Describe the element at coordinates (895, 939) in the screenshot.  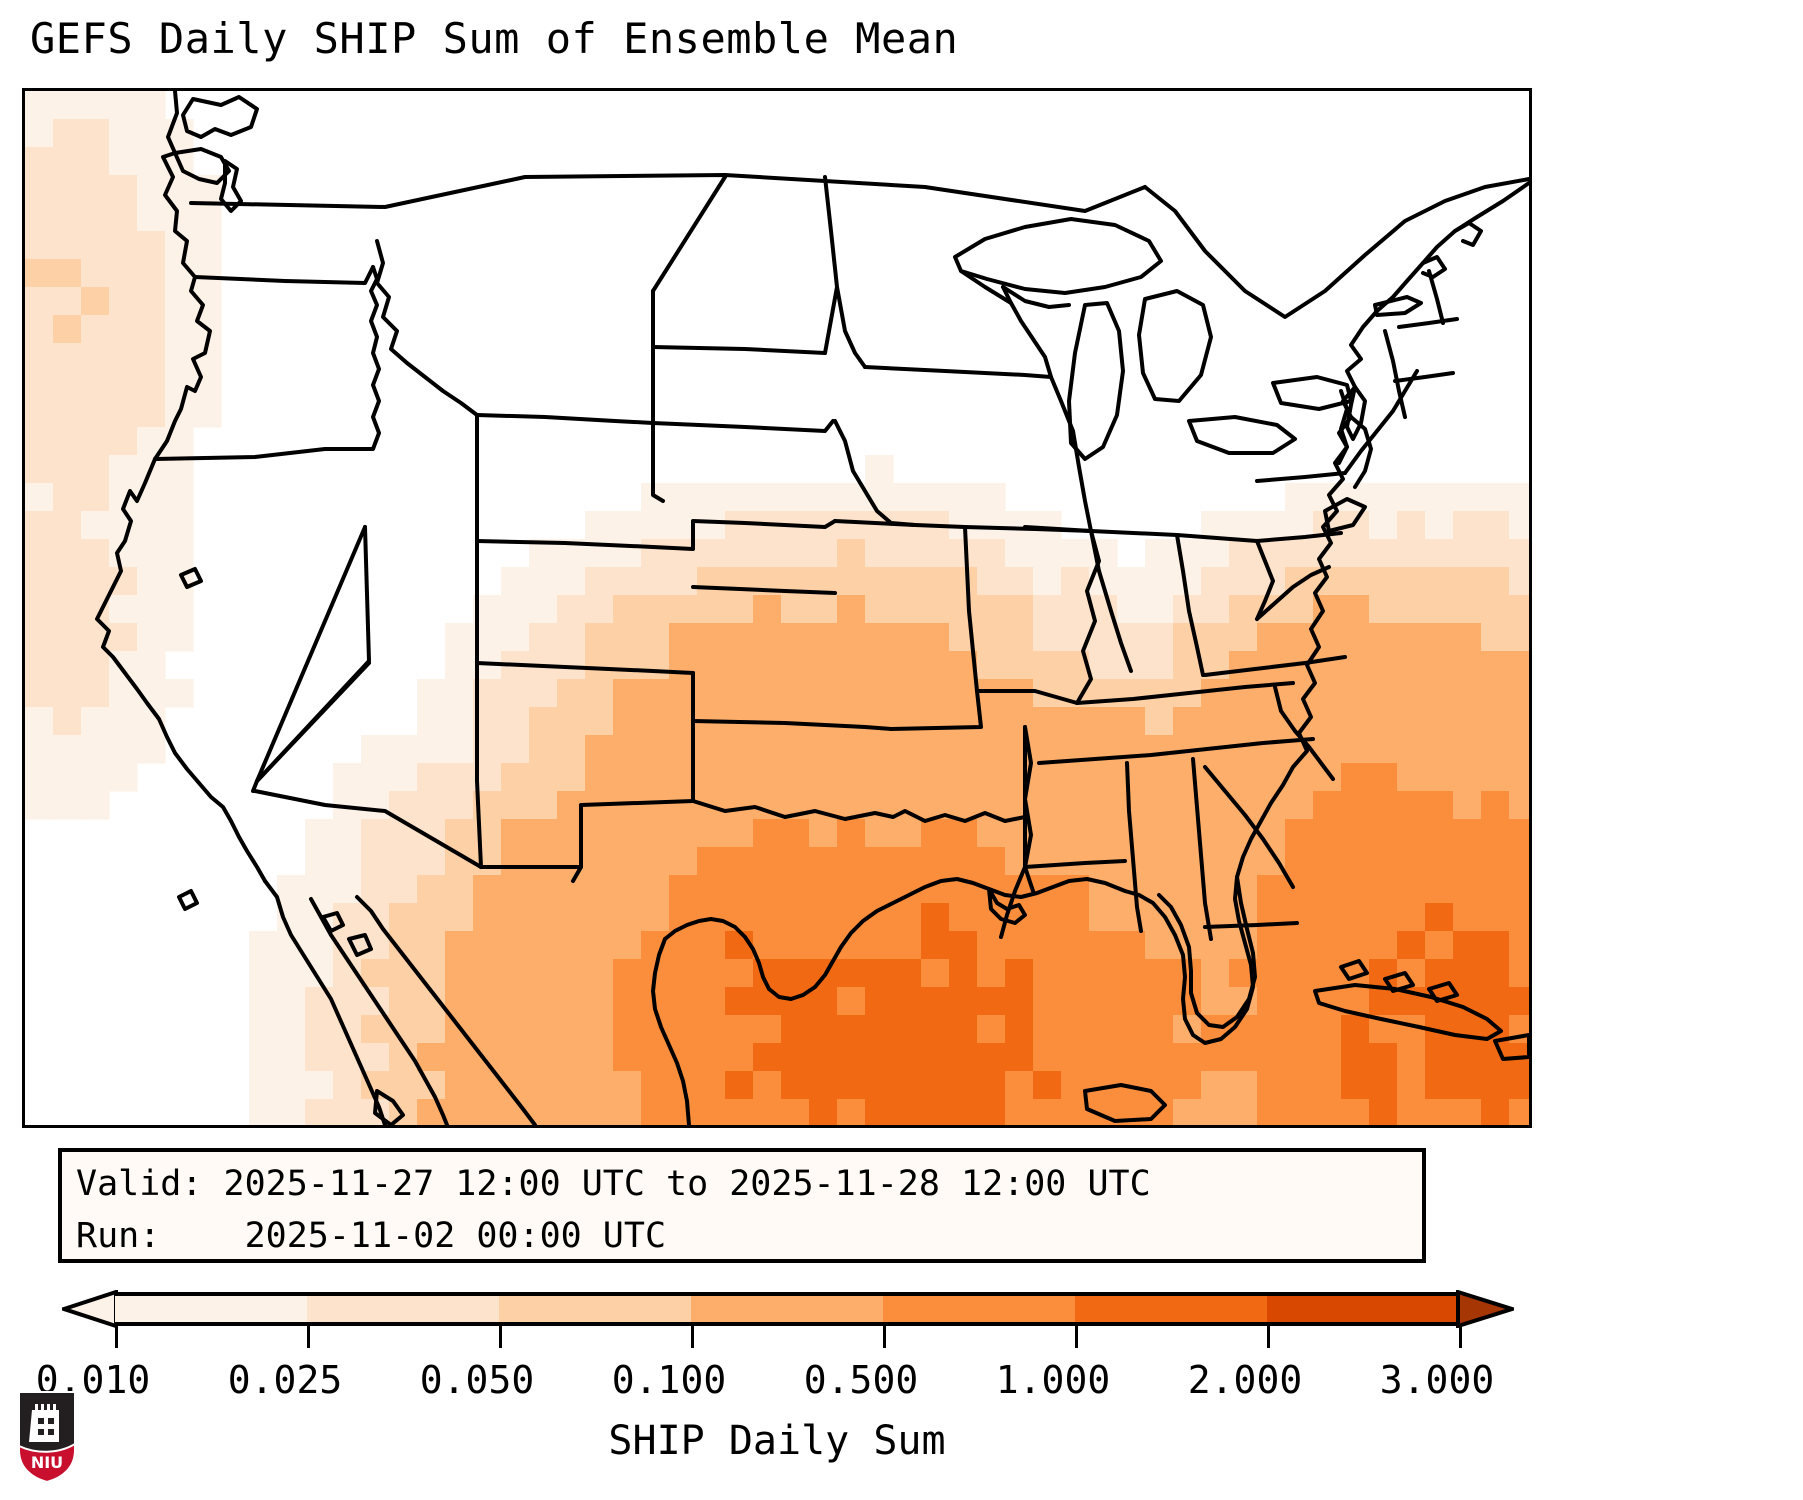
I see `coastline-gulf` at that location.